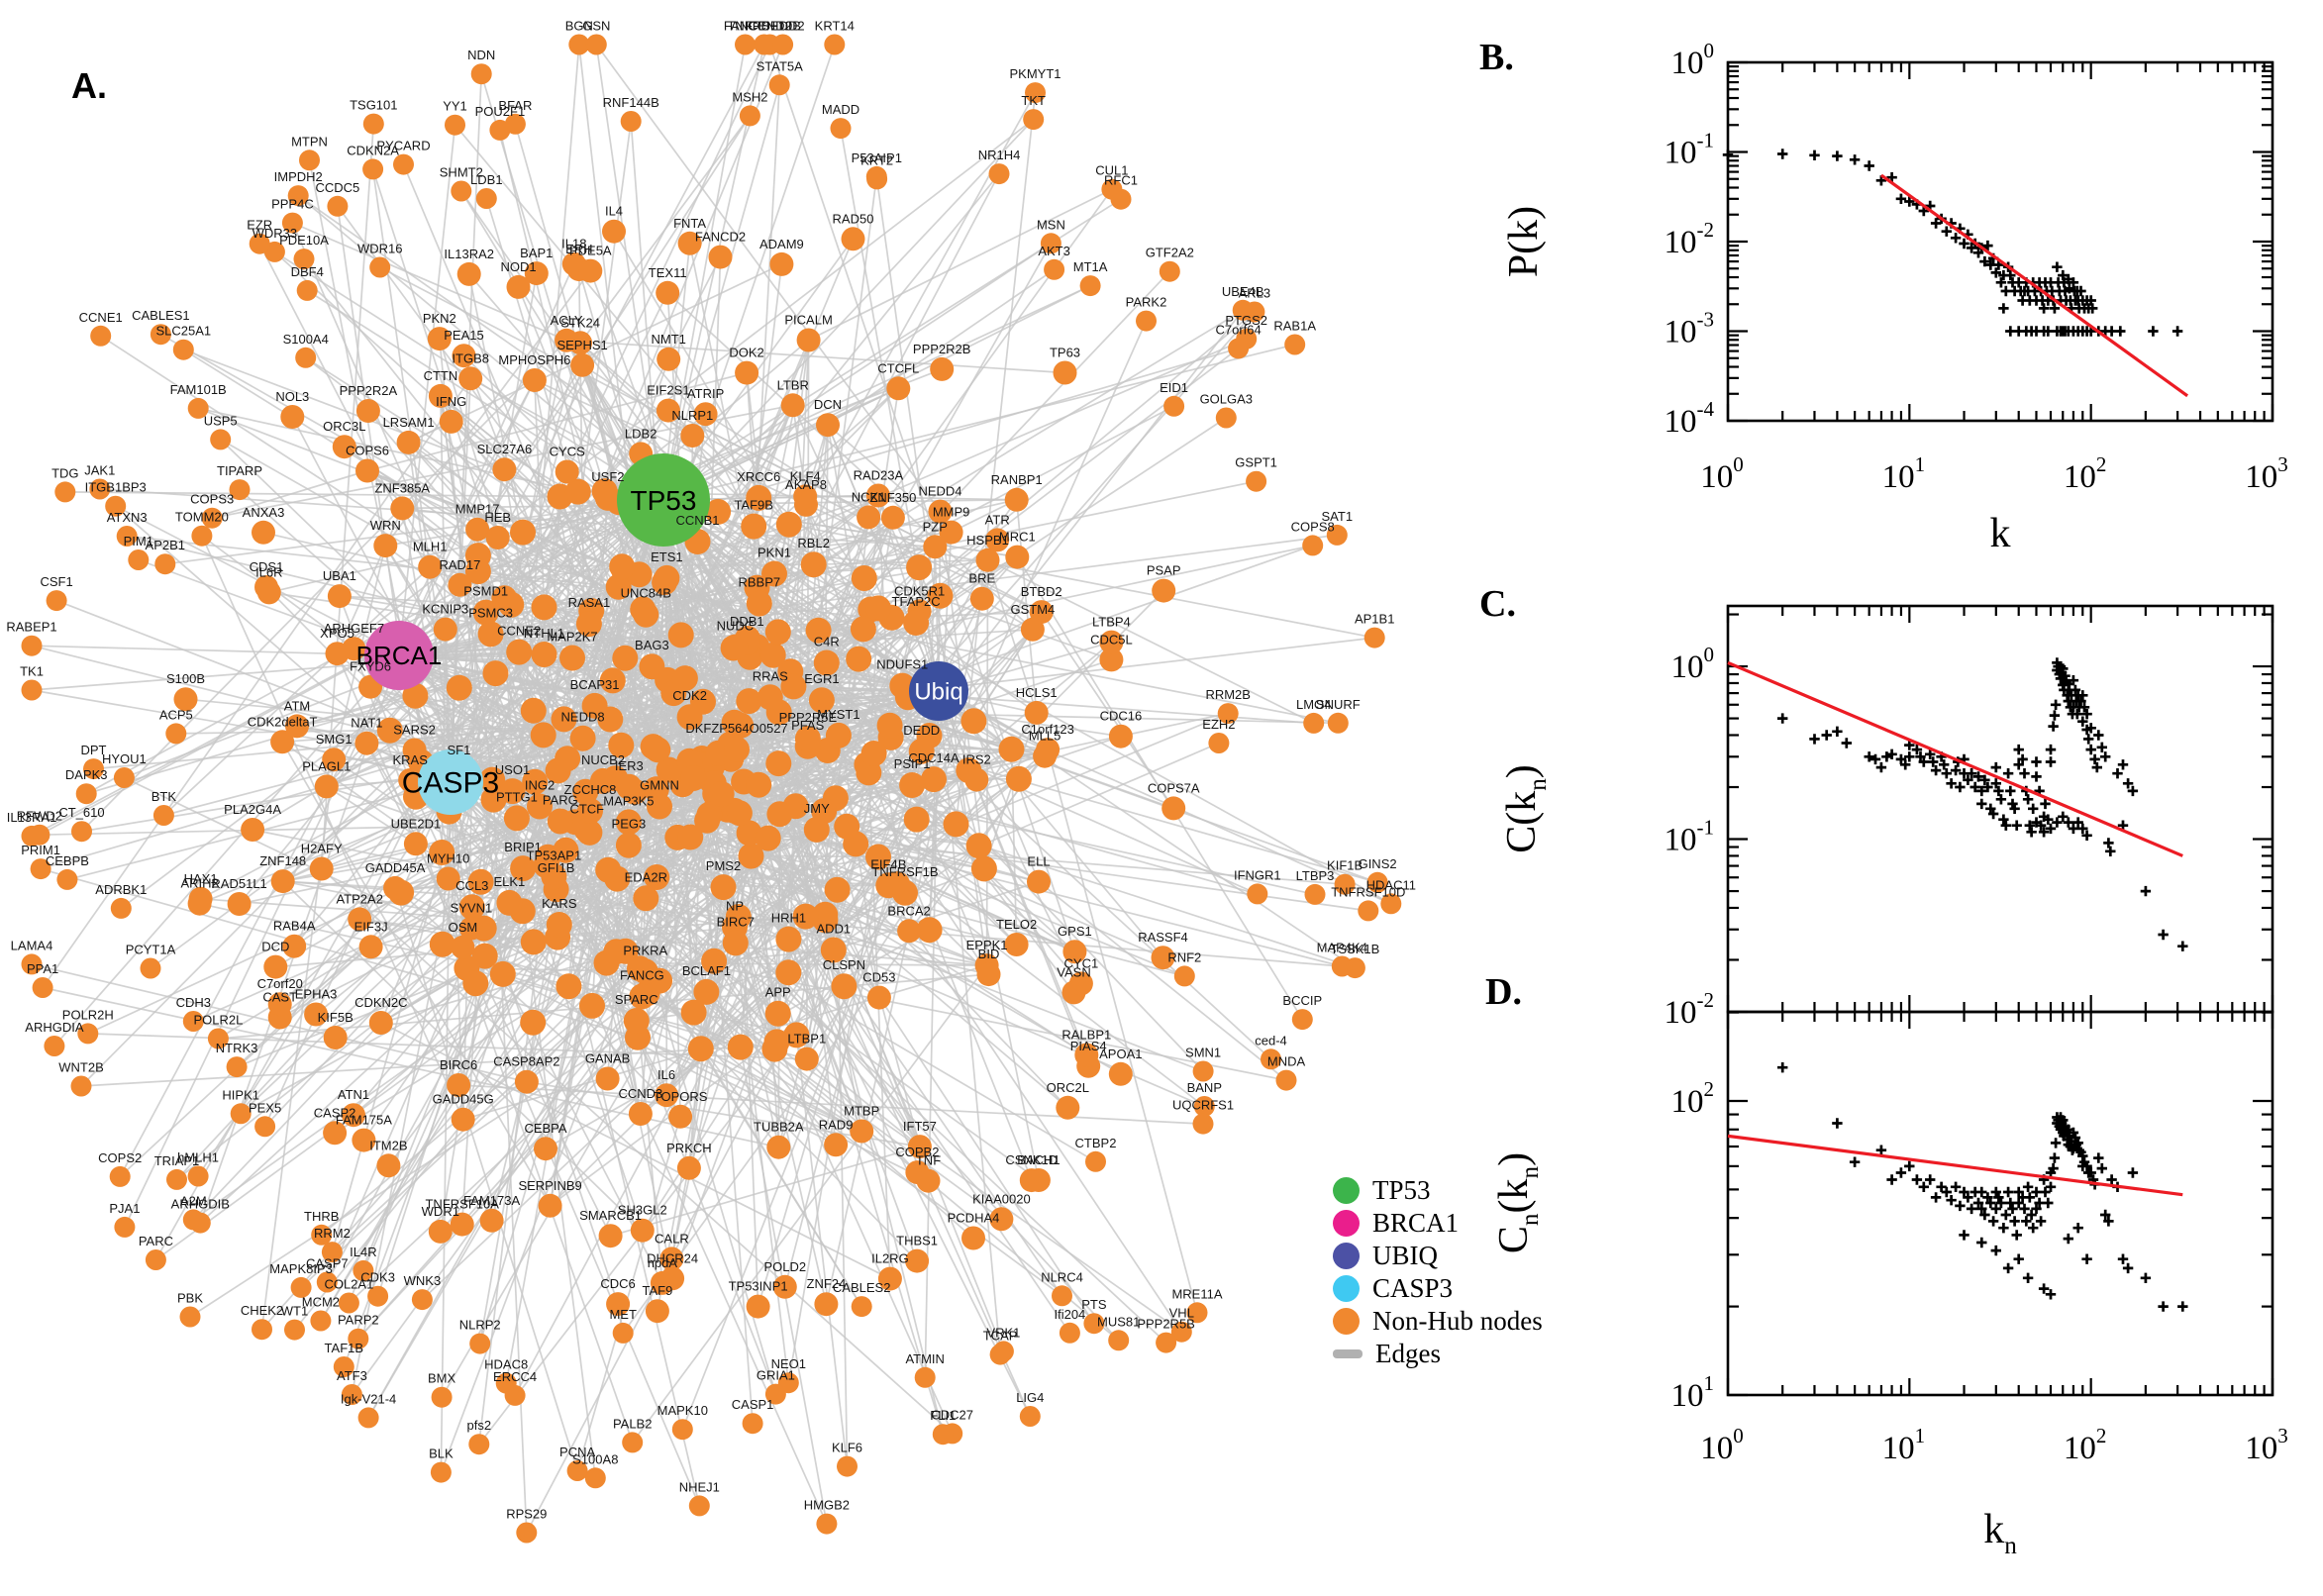 This screenshot has height=1596, width=2323. Describe the element at coordinates (660, 785) in the screenshot. I see `network-node-label: GMNN` at that location.